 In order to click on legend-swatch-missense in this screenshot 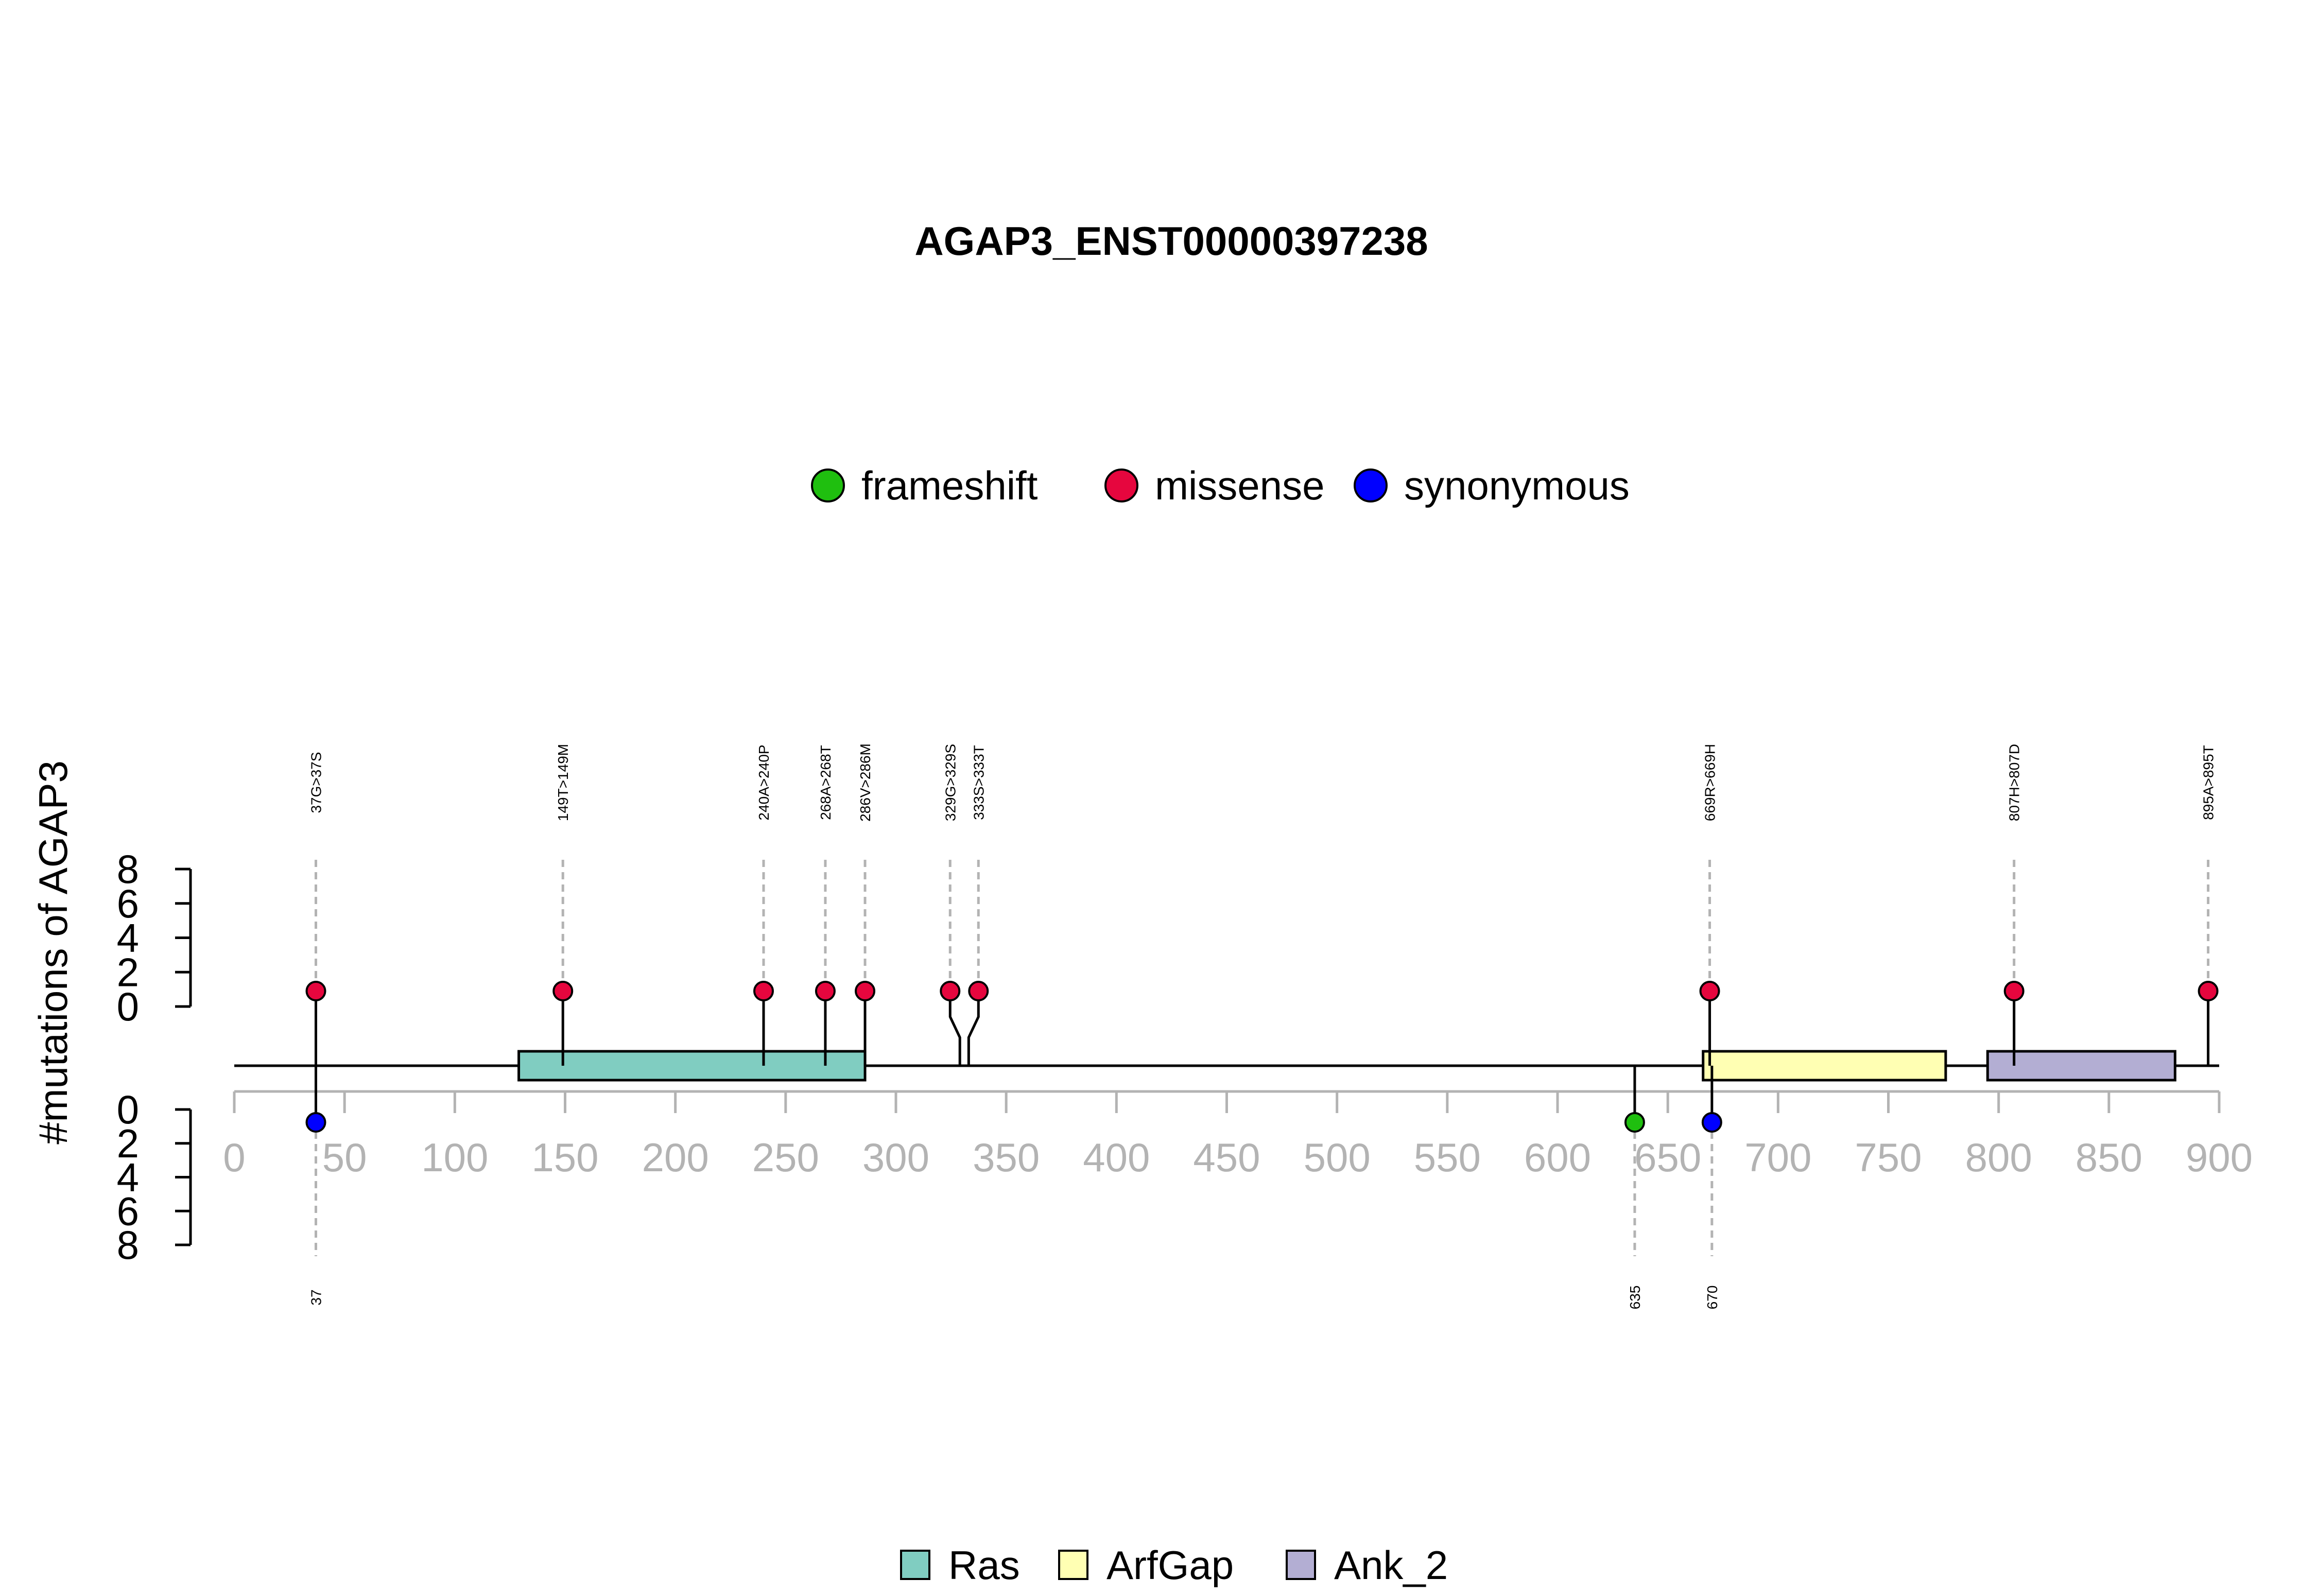, I will do `click(1121, 486)`.